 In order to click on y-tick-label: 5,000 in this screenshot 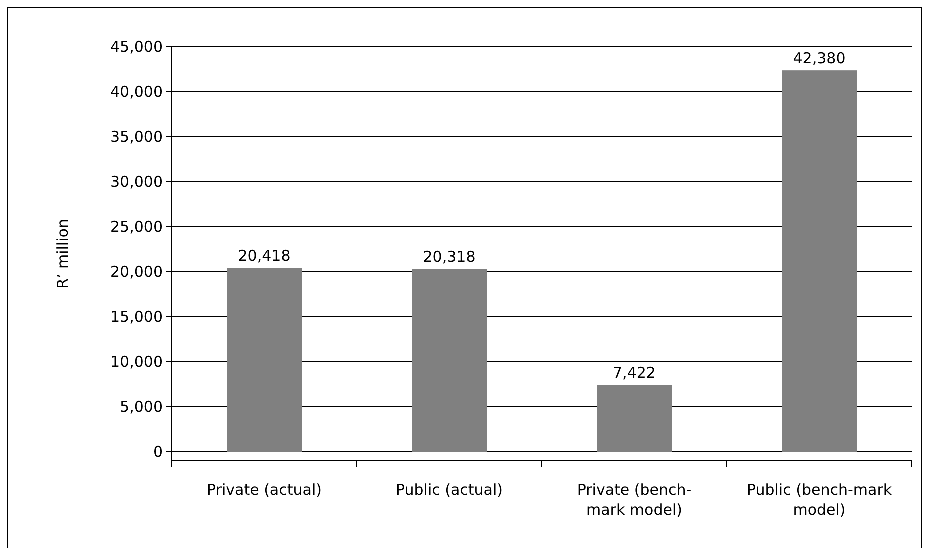, I will do `click(141, 407)`.